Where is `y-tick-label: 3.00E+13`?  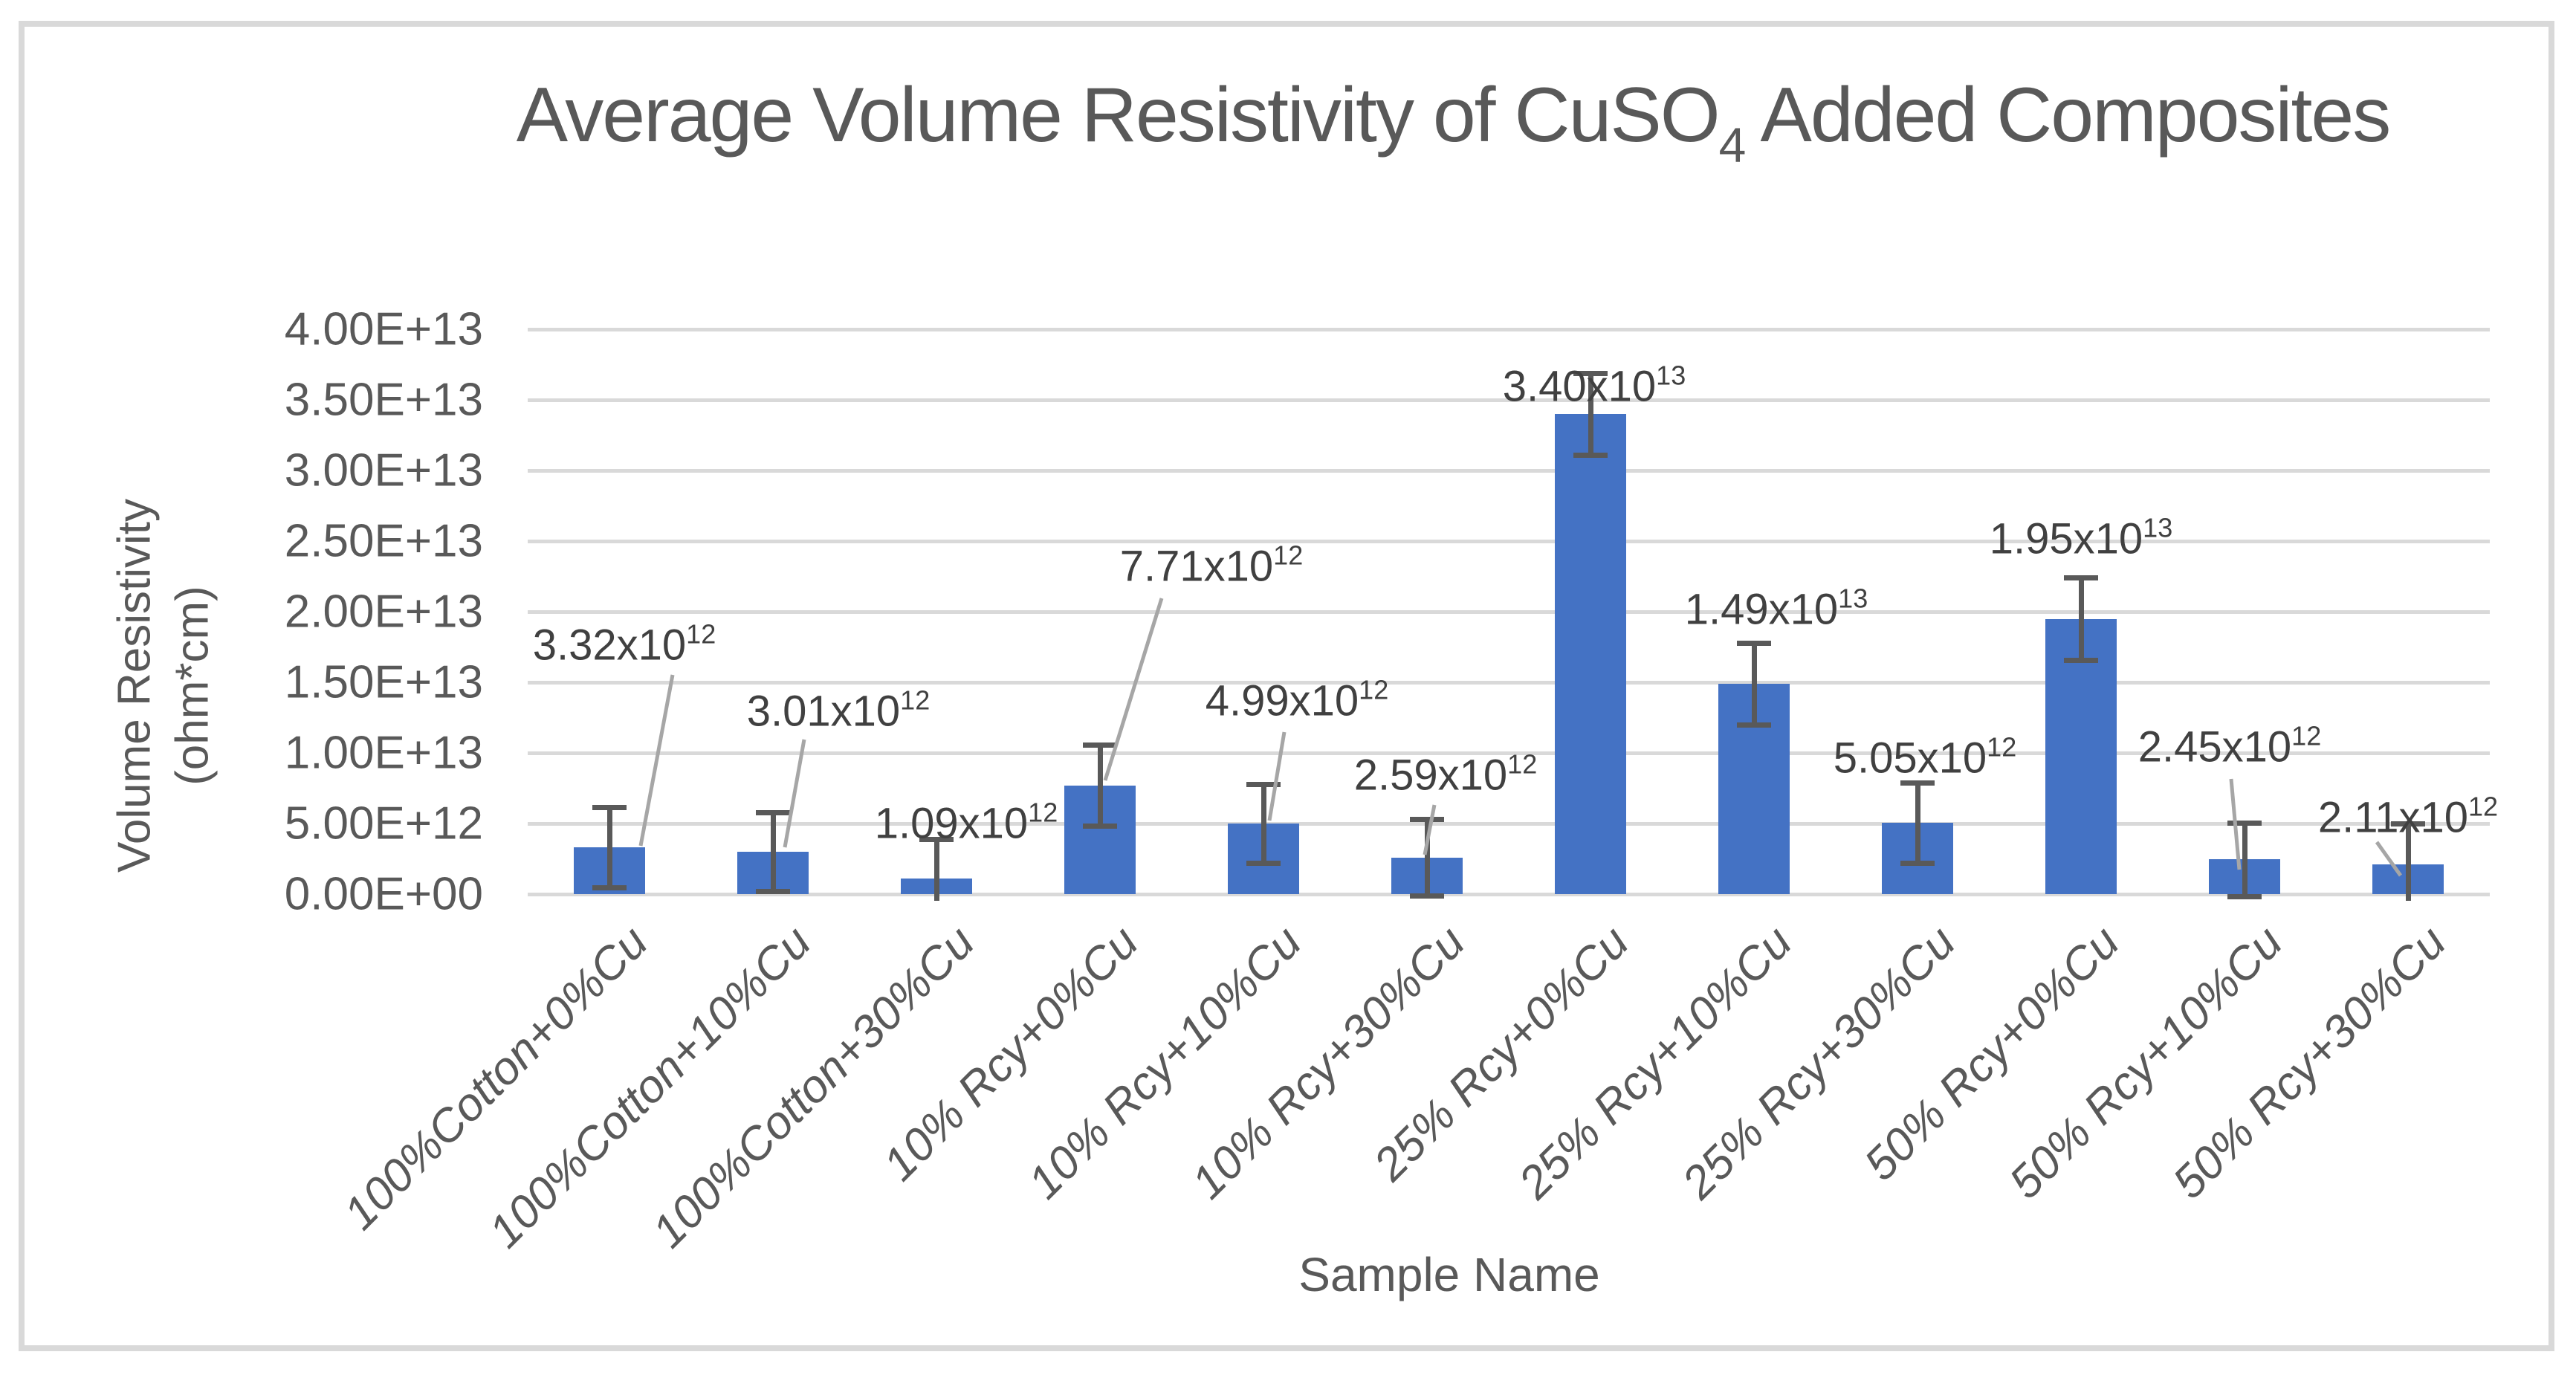
y-tick-label: 3.00E+13 is located at coordinates (383, 470).